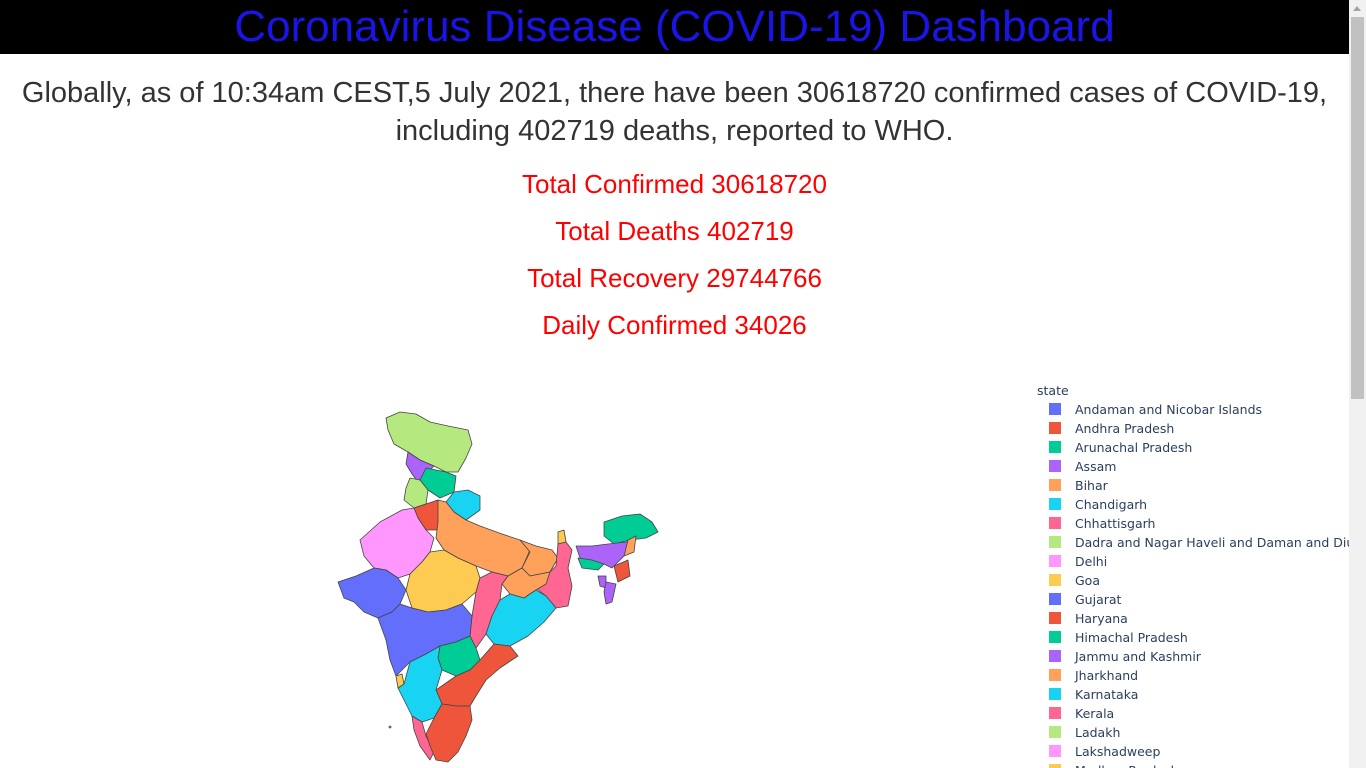 The height and width of the screenshot is (768, 1366). What do you see at coordinates (622, 571) in the screenshot?
I see `region-manipur` at bounding box center [622, 571].